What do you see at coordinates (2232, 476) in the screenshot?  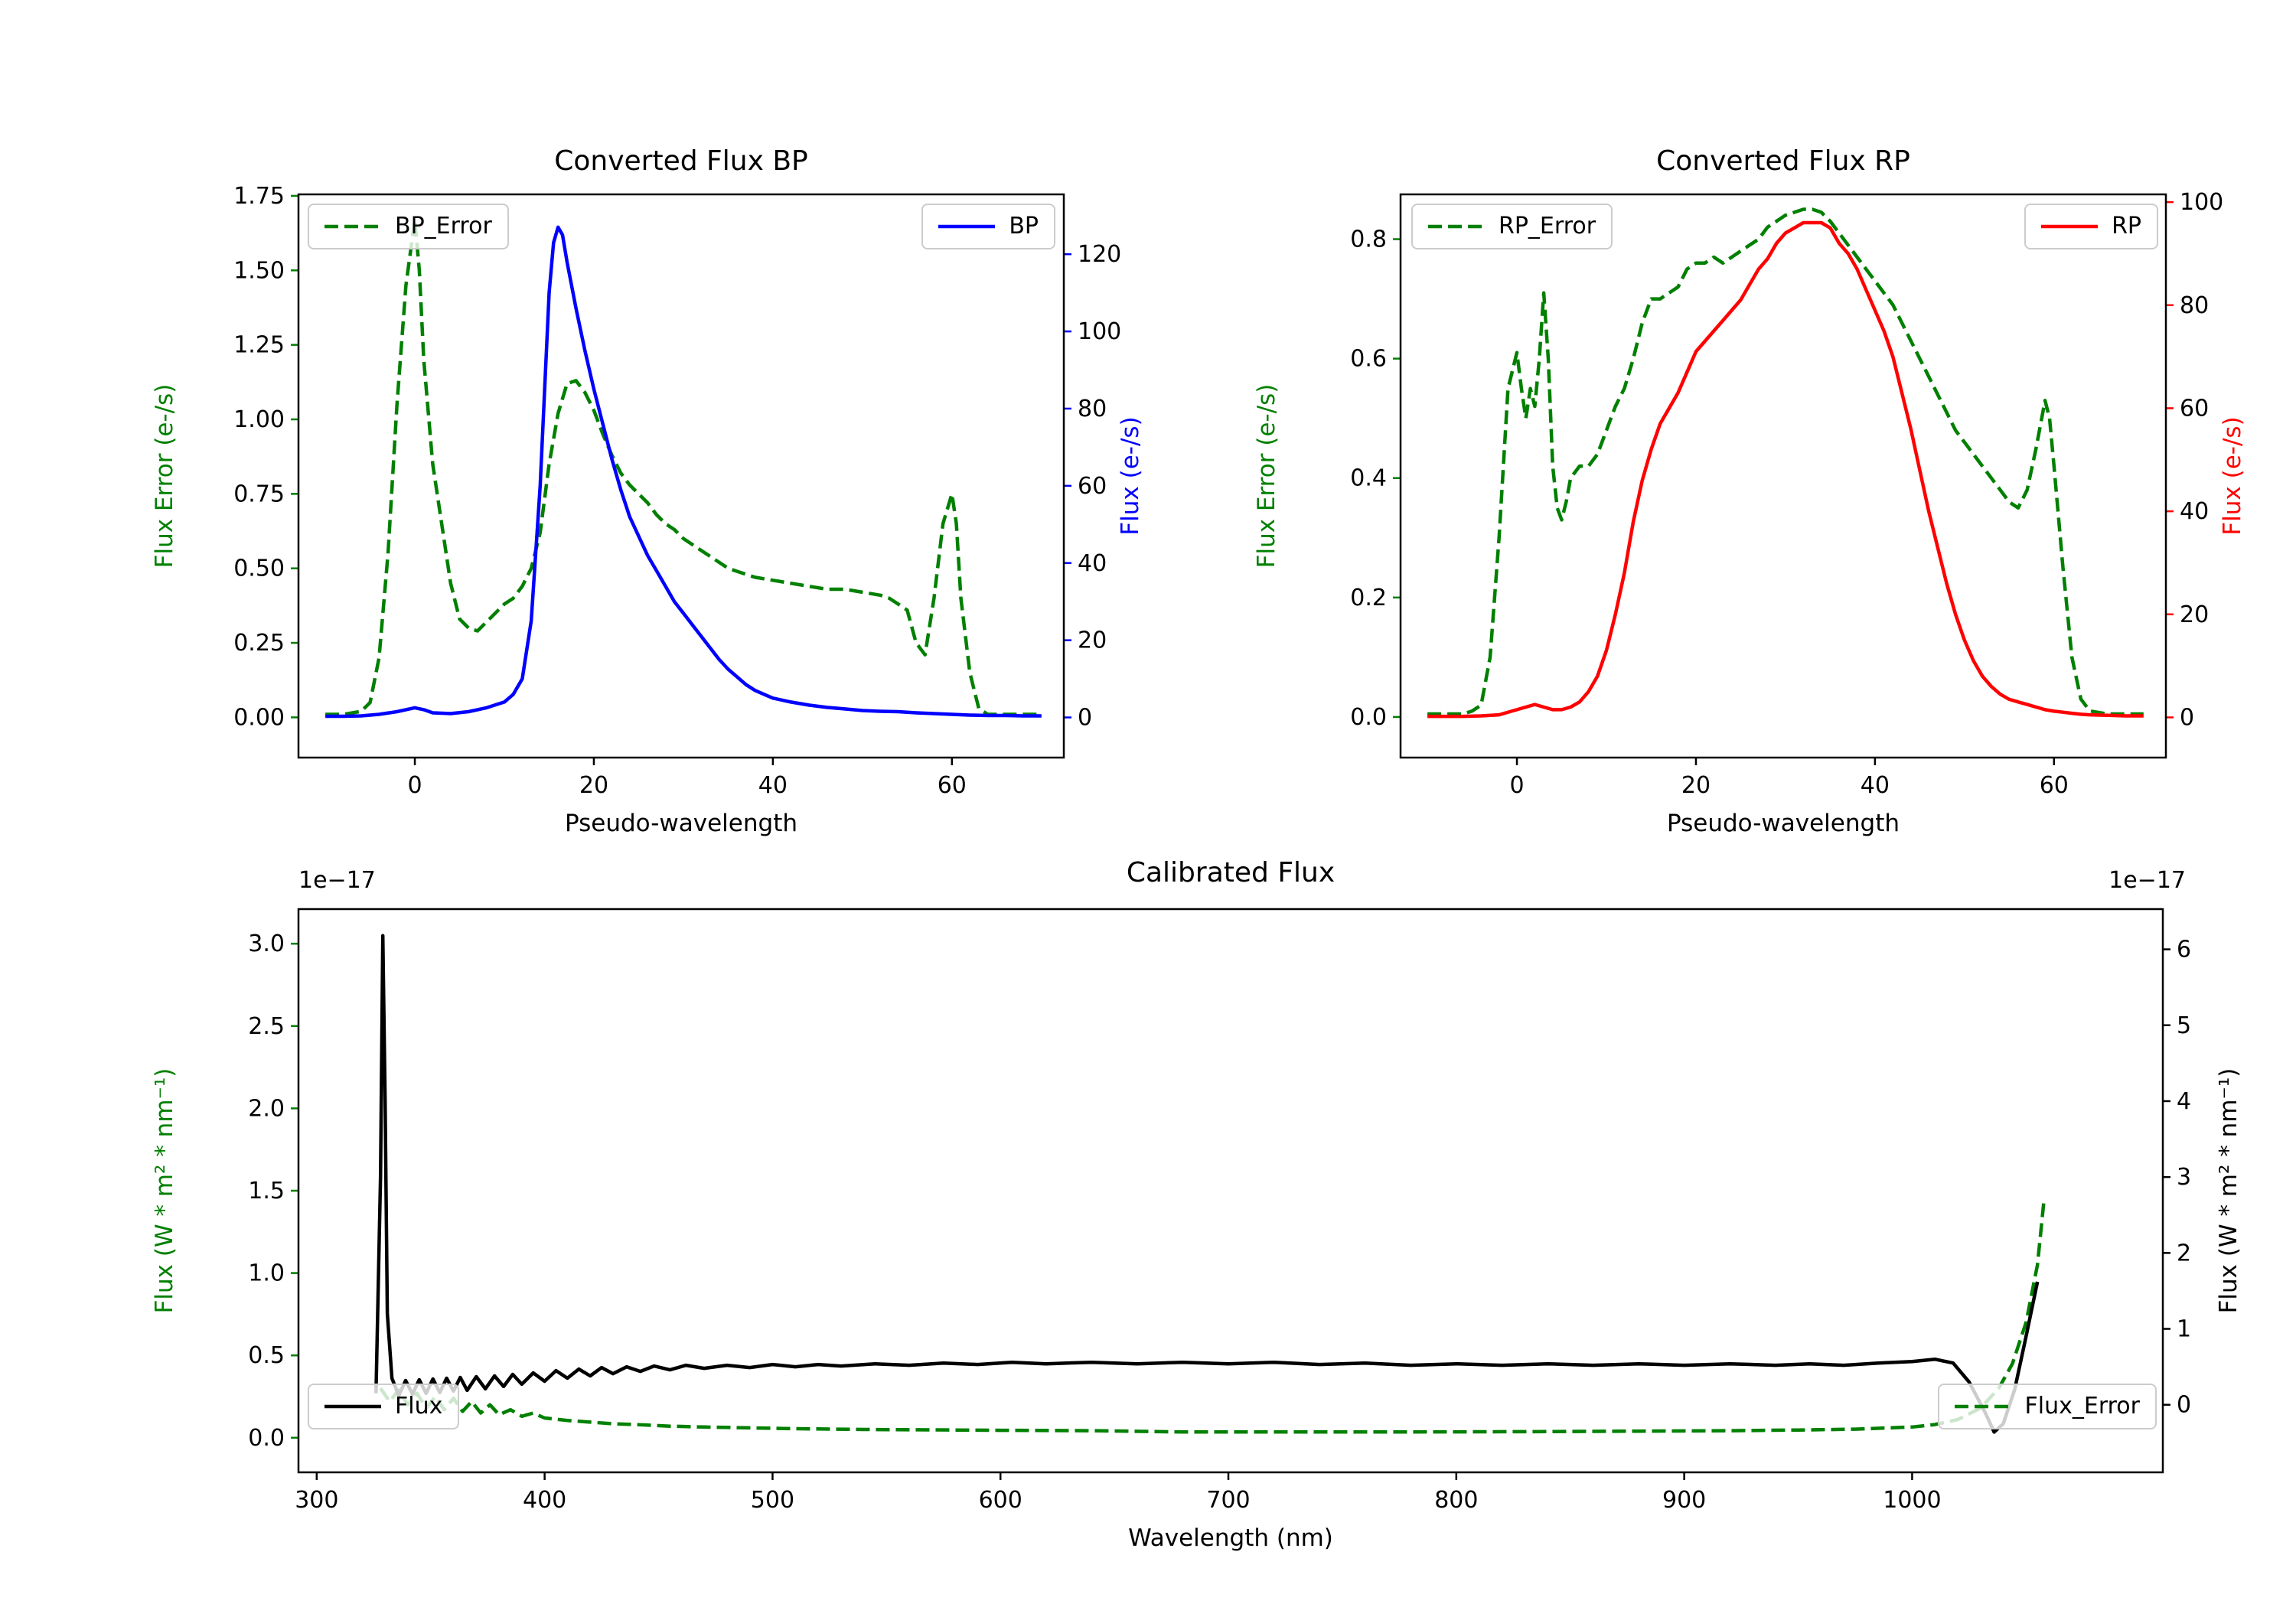 I see `rp-ylabel-right: Flux (e-/s)` at bounding box center [2232, 476].